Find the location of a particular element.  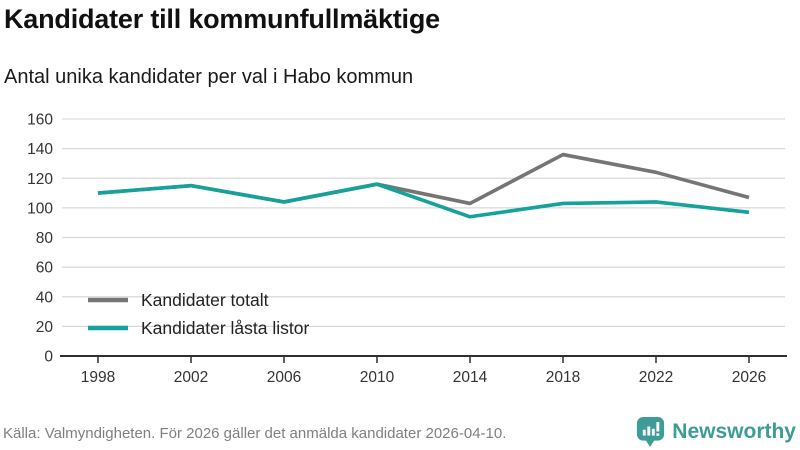

legend: Kandidater totalt Kandidater låsta listor is located at coordinates (198, 314).